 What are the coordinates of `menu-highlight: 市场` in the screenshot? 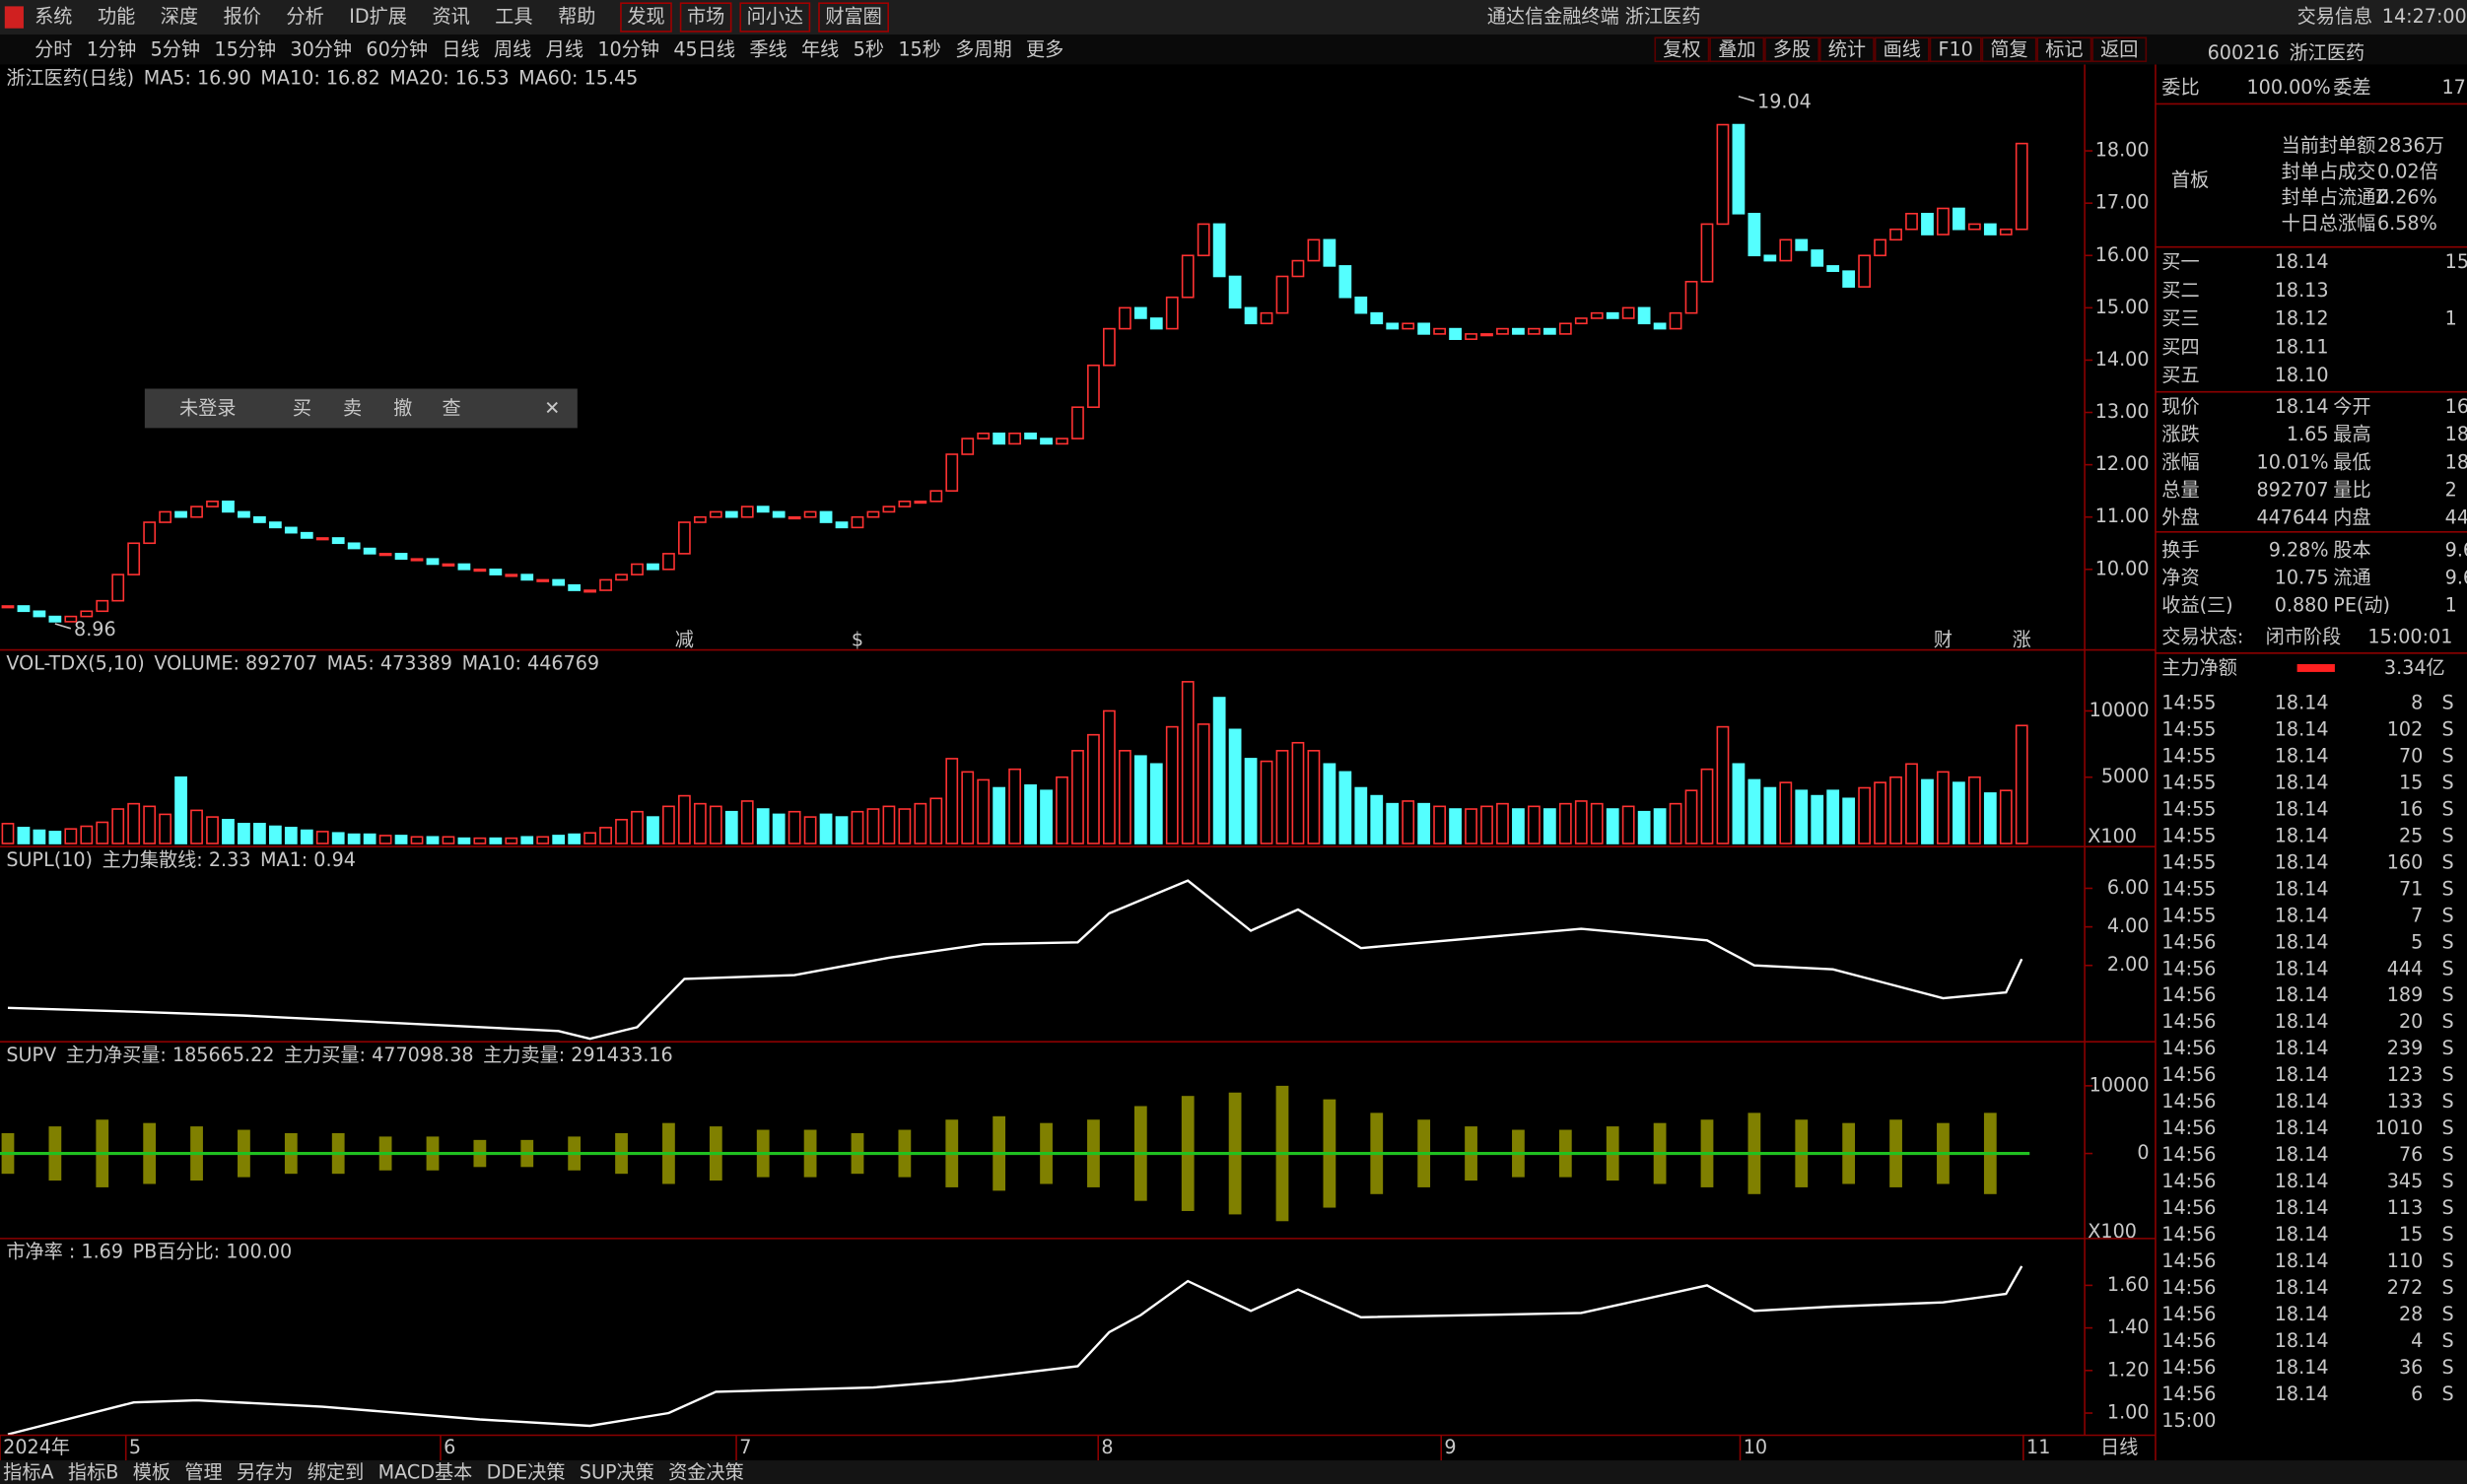 It's located at (705, 16).